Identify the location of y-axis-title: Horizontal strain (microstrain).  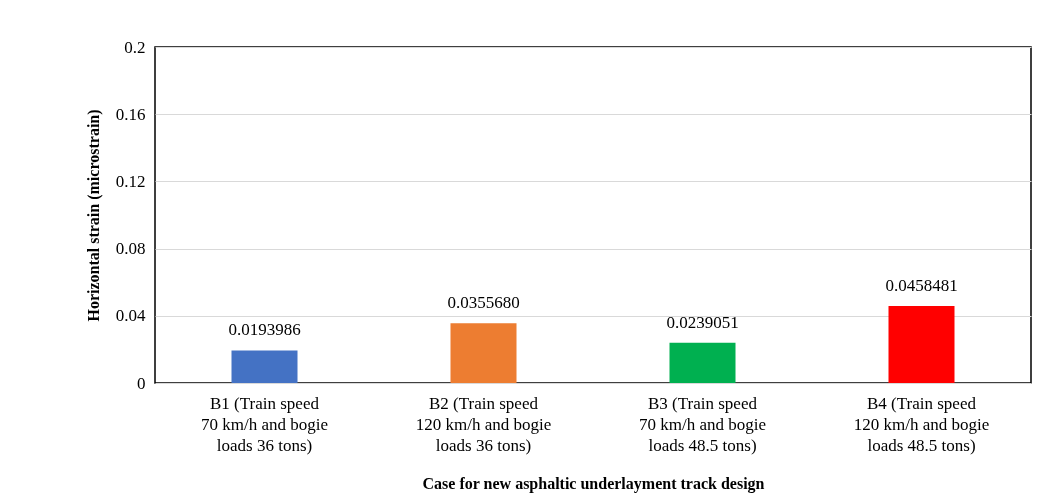
(93, 215).